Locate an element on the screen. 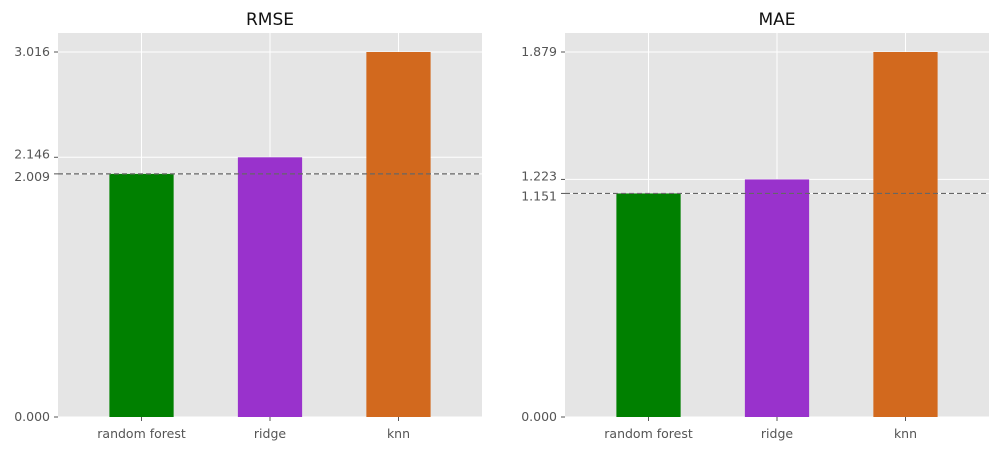 The image size is (999, 452). y-tick-label: 1.223 is located at coordinates (539, 175).